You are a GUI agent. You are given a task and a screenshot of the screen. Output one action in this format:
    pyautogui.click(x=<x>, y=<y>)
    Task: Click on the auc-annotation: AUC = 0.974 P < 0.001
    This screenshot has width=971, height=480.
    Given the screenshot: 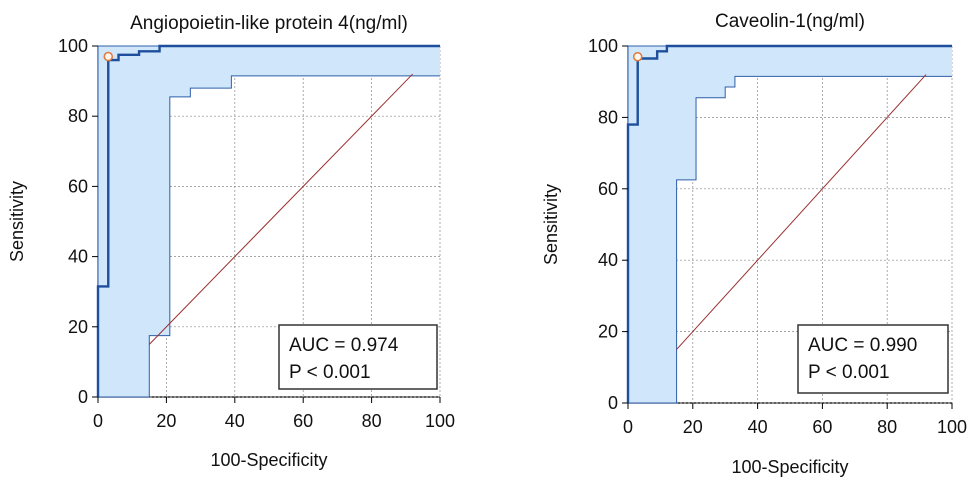 What is the action you would take?
    pyautogui.click(x=358, y=357)
    